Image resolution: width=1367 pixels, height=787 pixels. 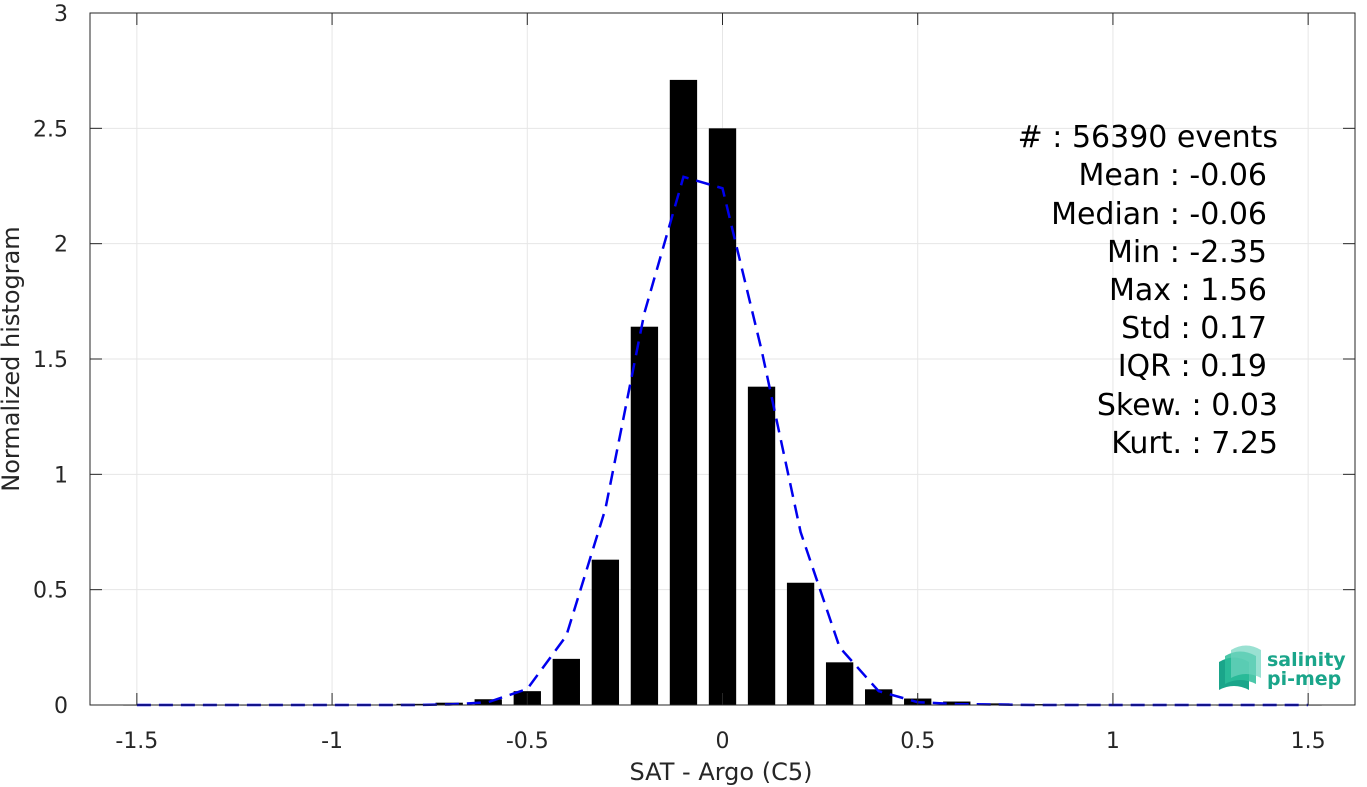 What do you see at coordinates (1172, 175) in the screenshot?
I see `stat-mean: Mean : -0.06` at bounding box center [1172, 175].